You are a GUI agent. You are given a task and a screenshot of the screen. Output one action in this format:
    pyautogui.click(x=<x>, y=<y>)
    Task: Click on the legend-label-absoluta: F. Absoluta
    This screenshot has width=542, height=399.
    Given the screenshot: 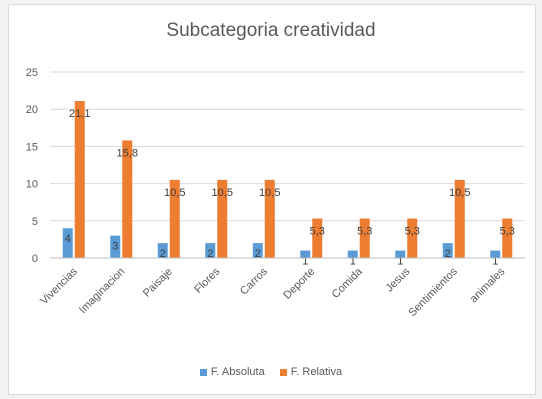 What is the action you would take?
    pyautogui.click(x=237, y=372)
    